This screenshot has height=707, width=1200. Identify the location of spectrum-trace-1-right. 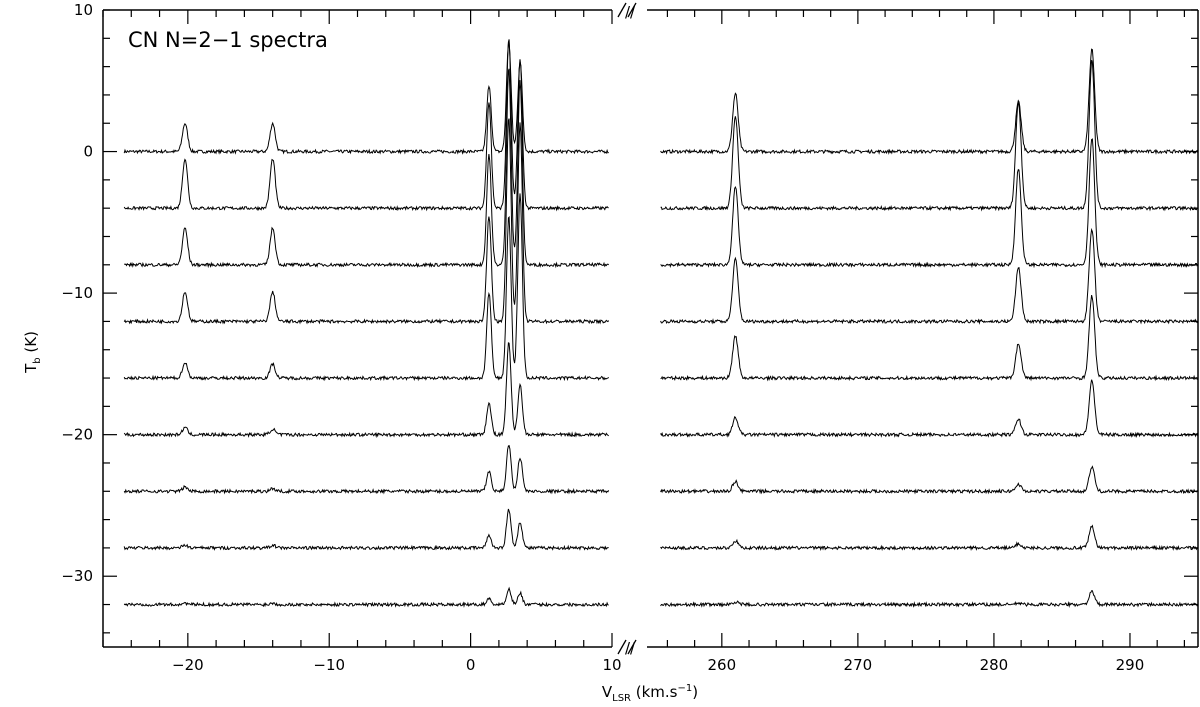
(929, 101).